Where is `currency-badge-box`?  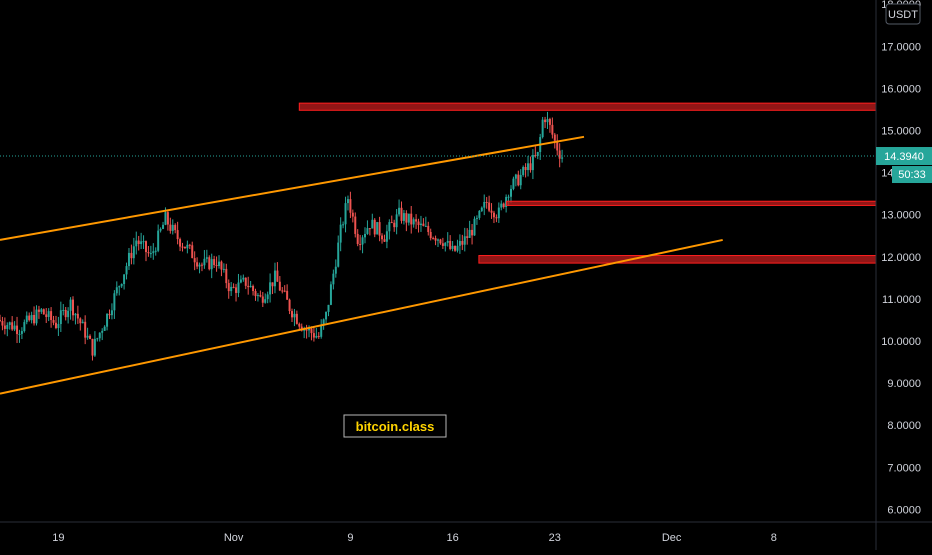 currency-badge-box is located at coordinates (903, 14).